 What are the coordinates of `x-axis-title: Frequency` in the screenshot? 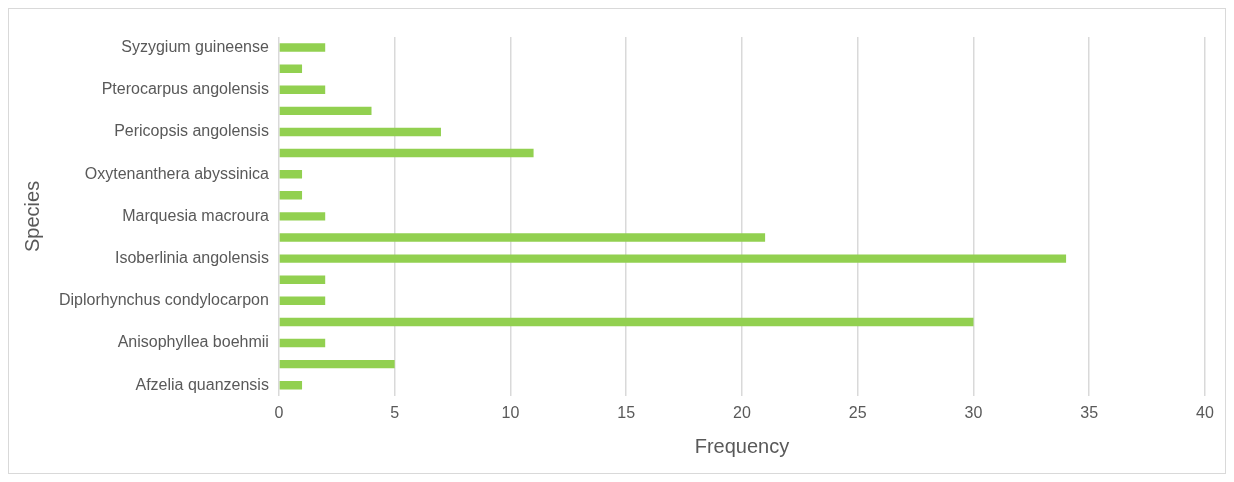 It's located at (742, 445).